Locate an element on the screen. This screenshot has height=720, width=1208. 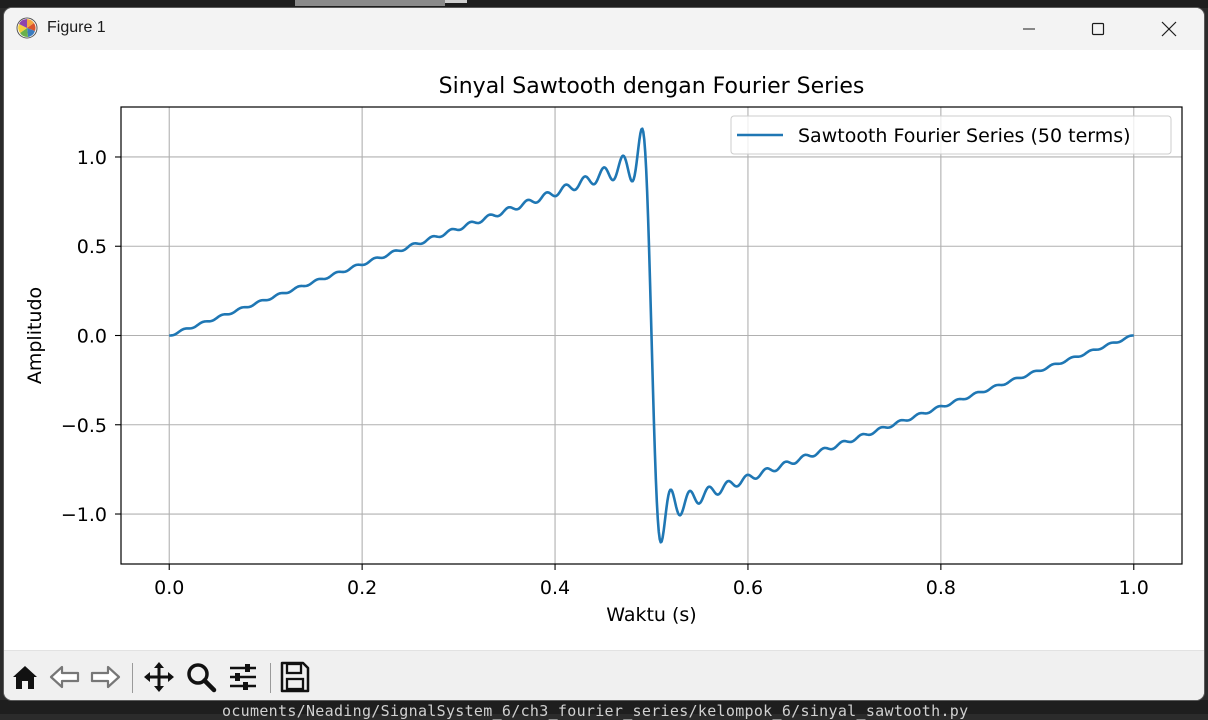
zoom-button is located at coordinates (201, 677).